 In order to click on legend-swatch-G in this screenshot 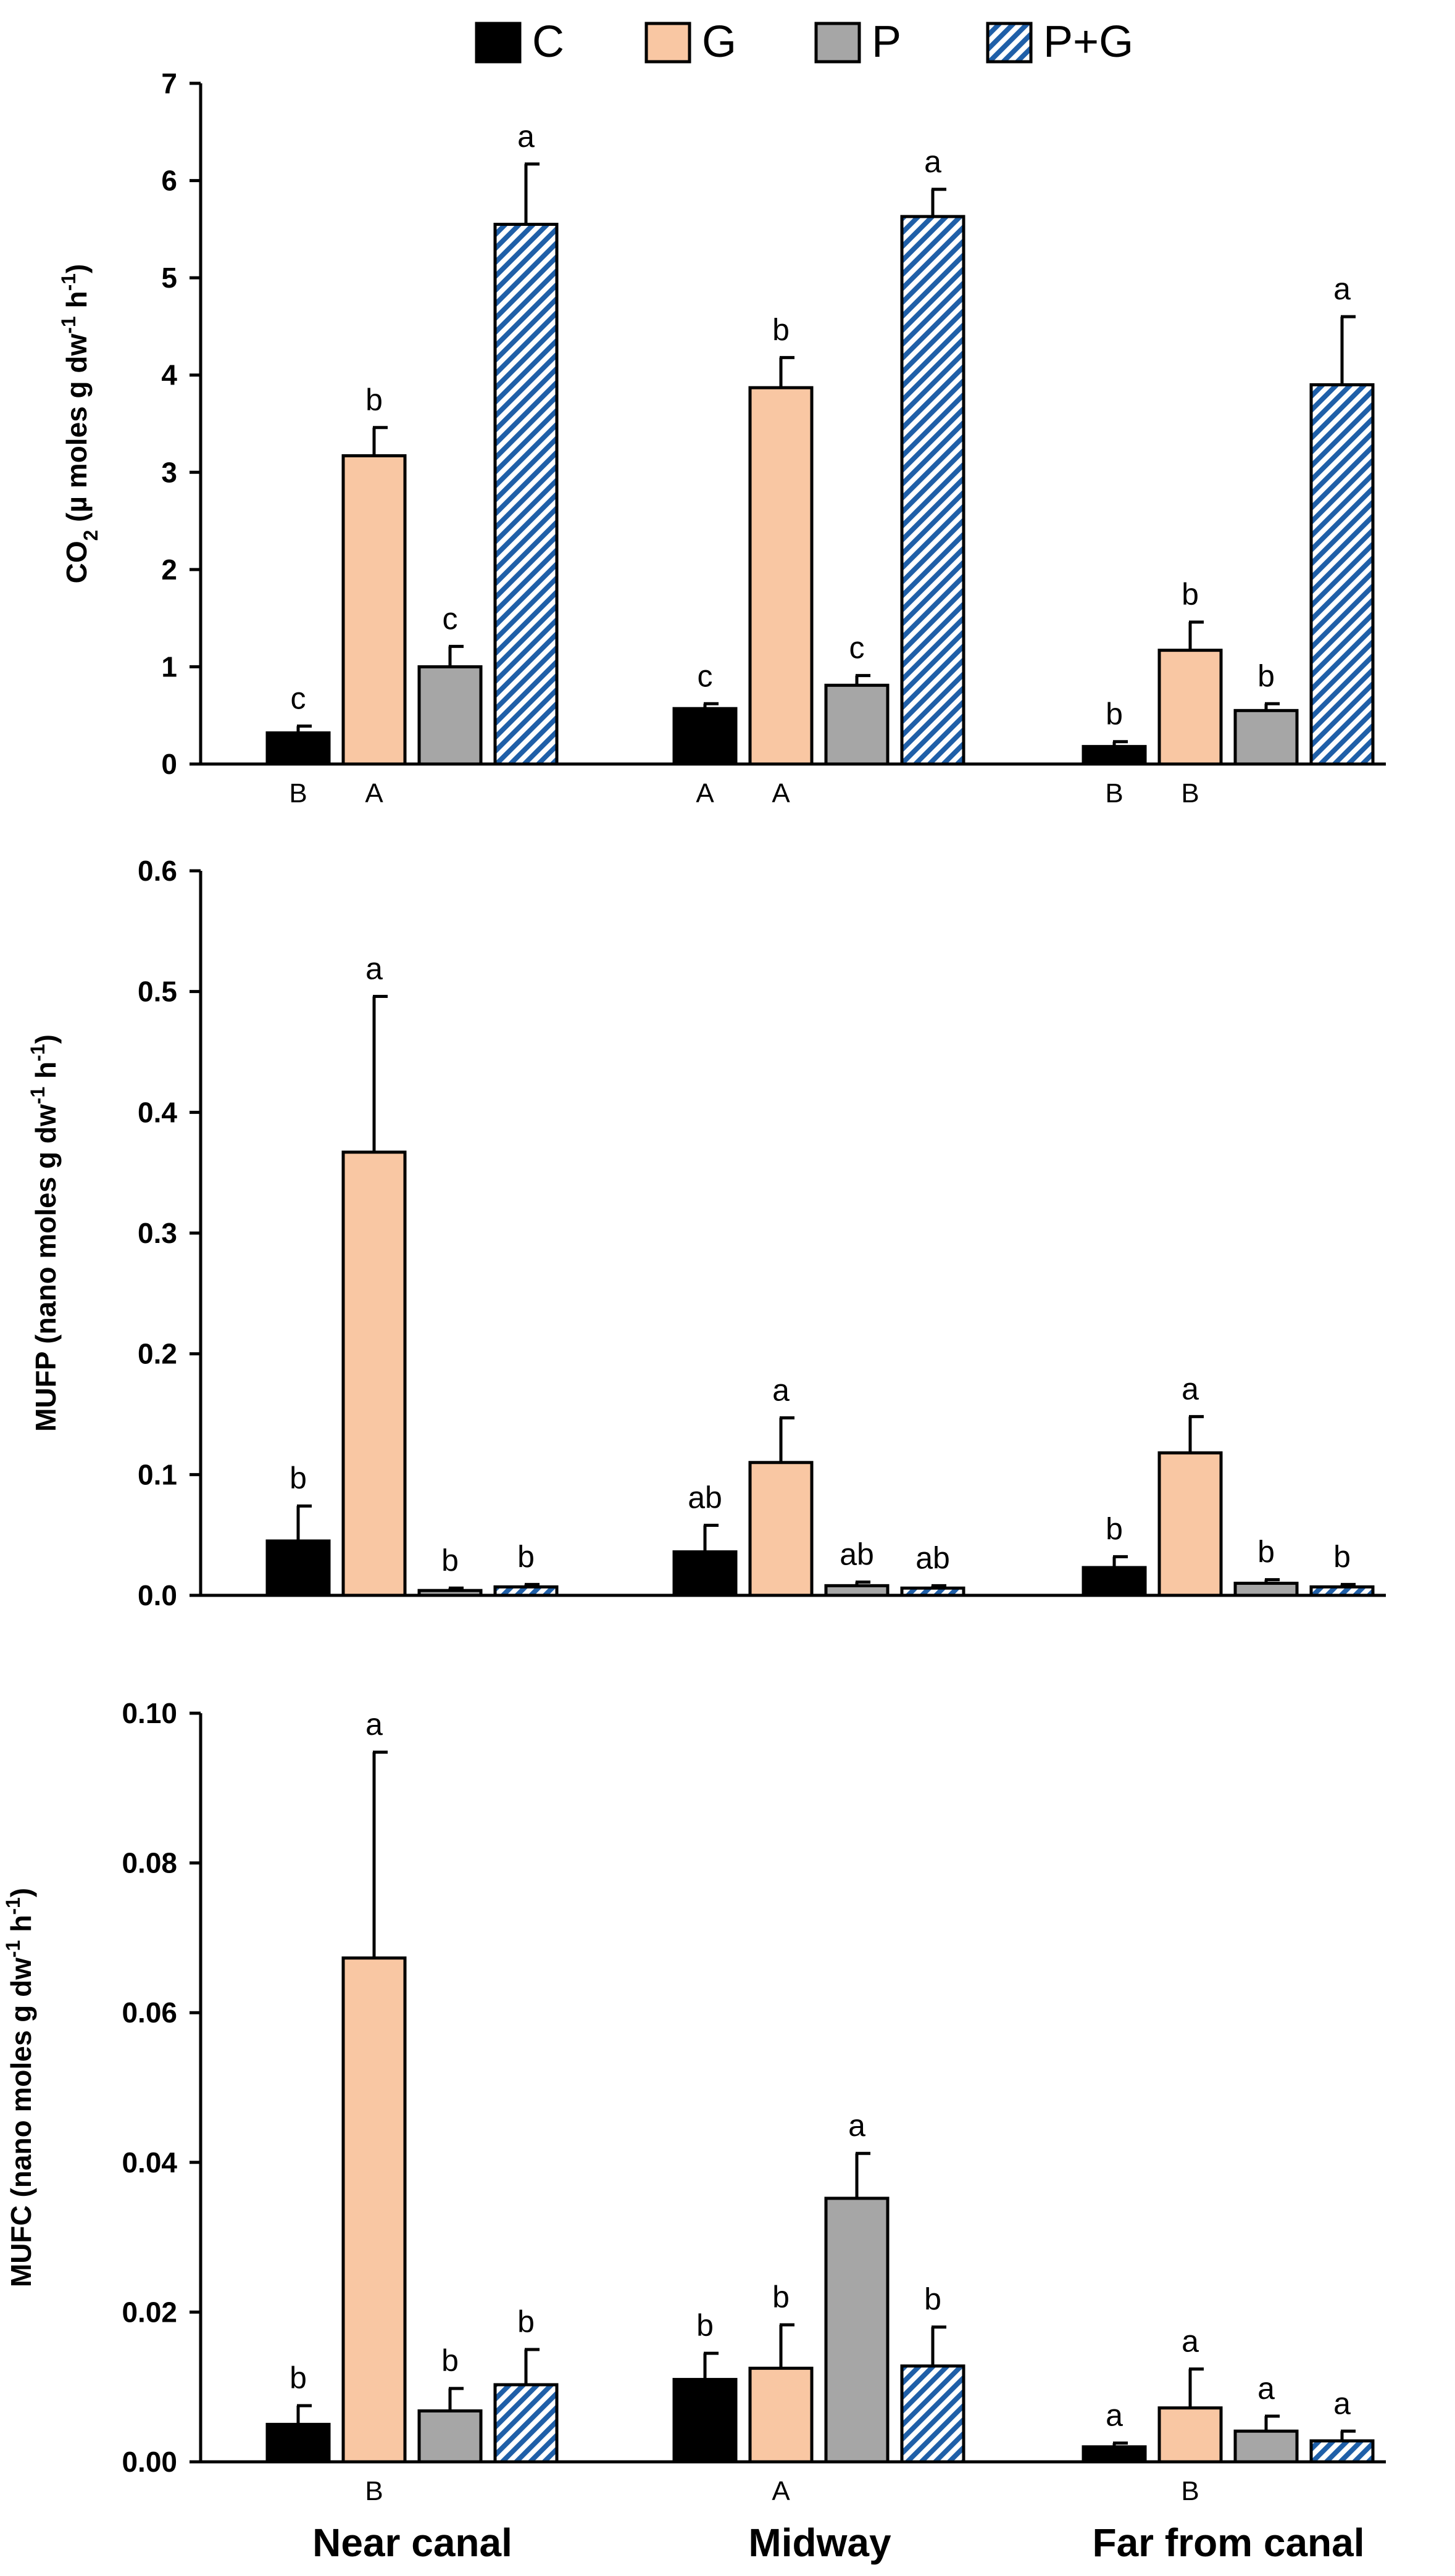, I will do `click(667, 43)`.